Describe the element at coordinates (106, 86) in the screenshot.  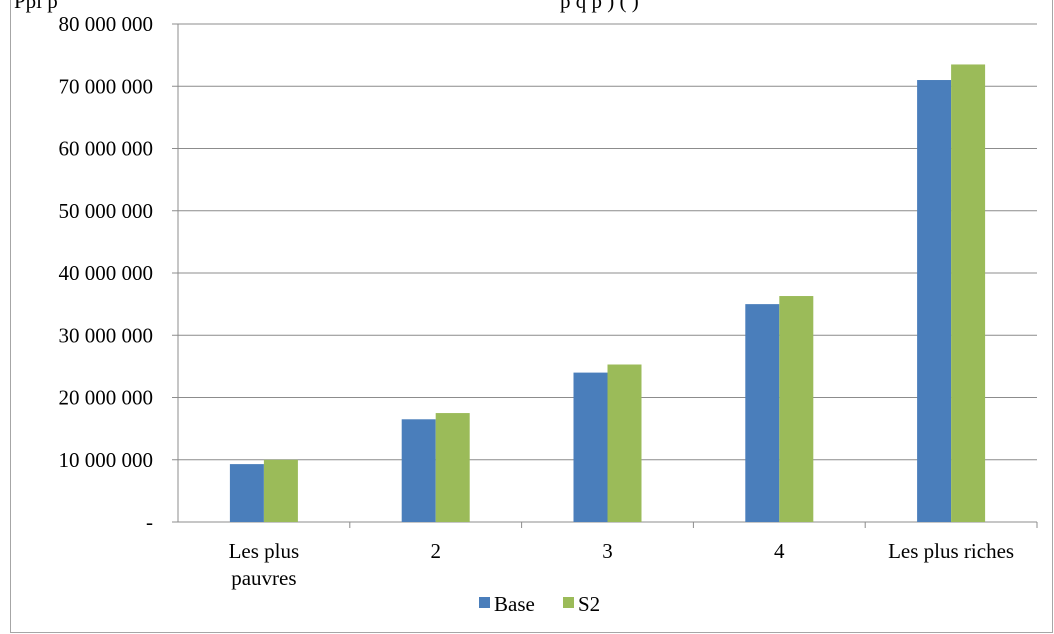
I see `y-tick-label: 70 000 000` at that location.